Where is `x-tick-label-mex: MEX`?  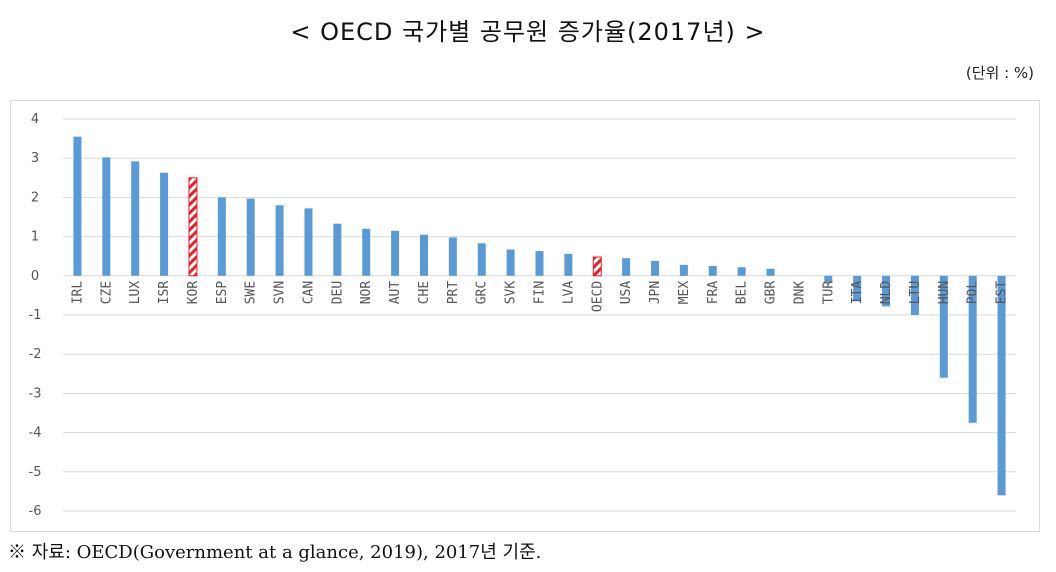
x-tick-label-mex: MEX is located at coordinates (684, 293).